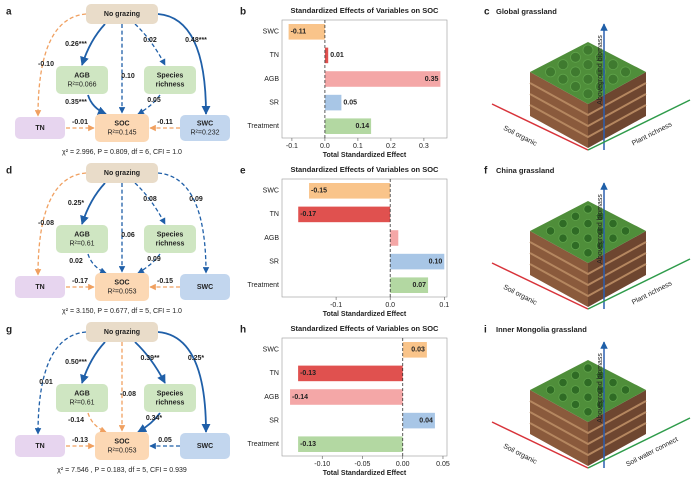 This screenshot has height=477, width=700. Describe the element at coordinates (121, 123) in the screenshot. I see `node-label: SOC` at that location.